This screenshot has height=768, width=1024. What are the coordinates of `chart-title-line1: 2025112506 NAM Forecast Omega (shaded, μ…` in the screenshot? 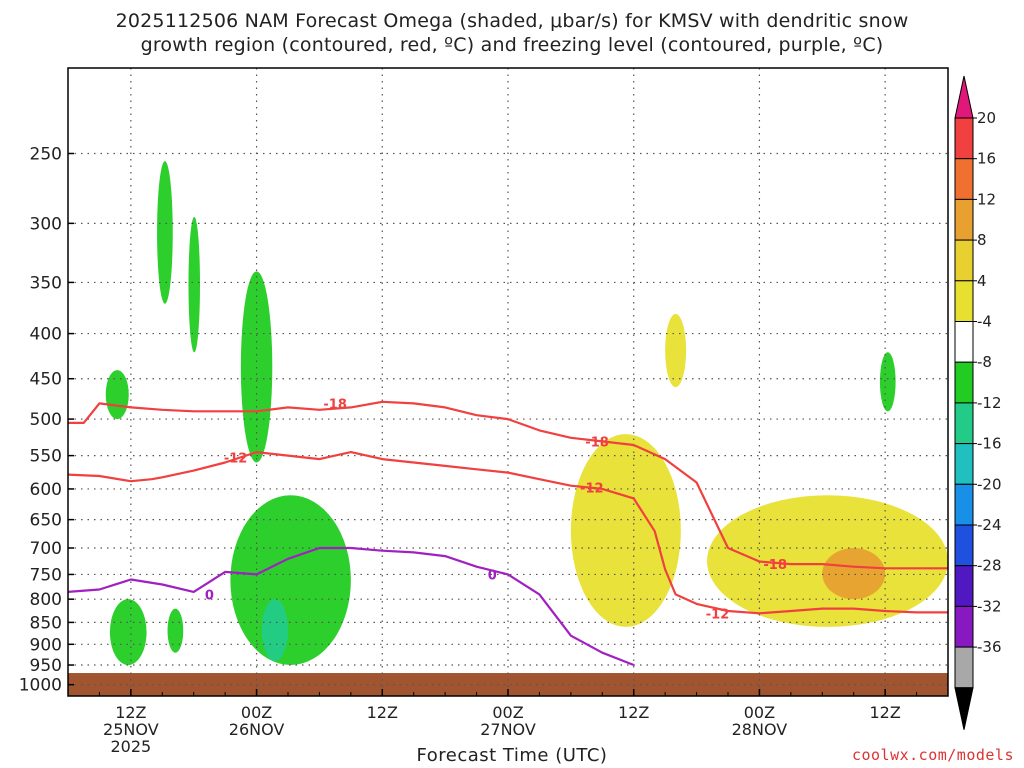 It's located at (512, 21).